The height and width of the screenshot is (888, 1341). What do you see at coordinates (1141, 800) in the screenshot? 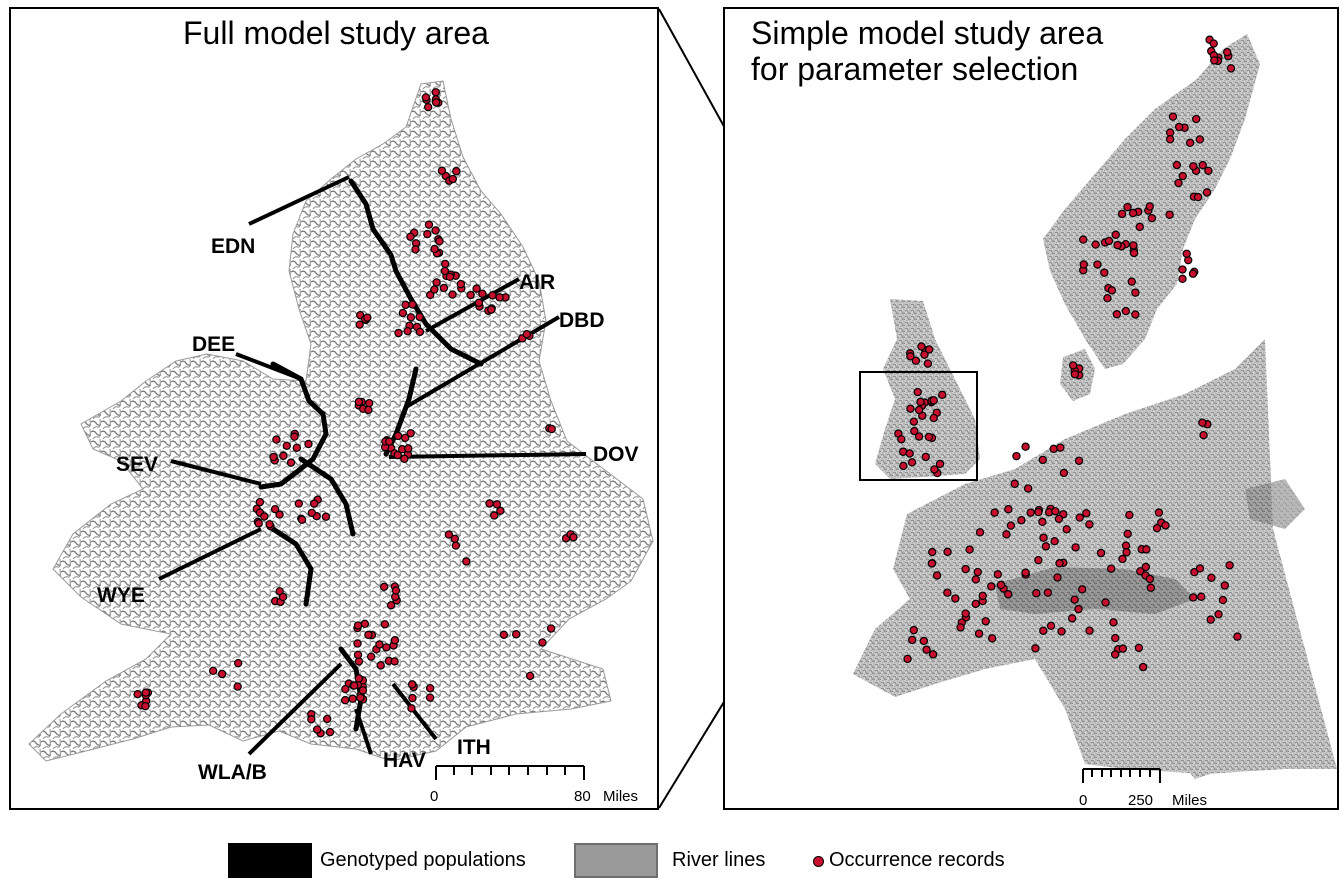
I see `scale-right-end: 250` at bounding box center [1141, 800].